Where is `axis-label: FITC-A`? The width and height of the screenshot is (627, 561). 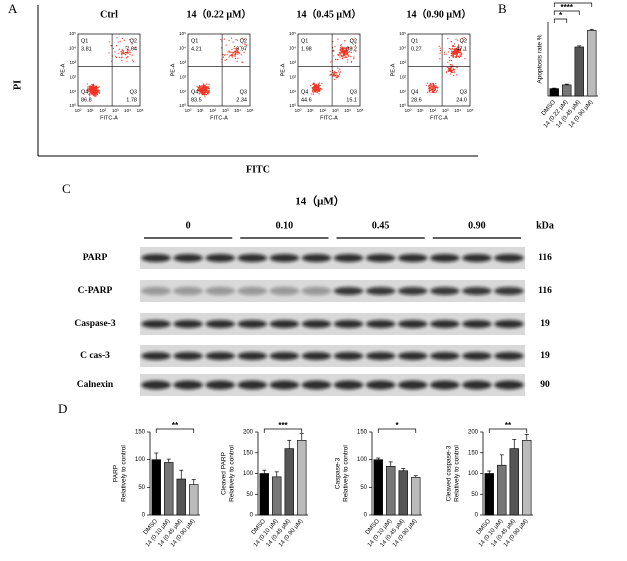
axis-label: FITC-A is located at coordinates (329, 118).